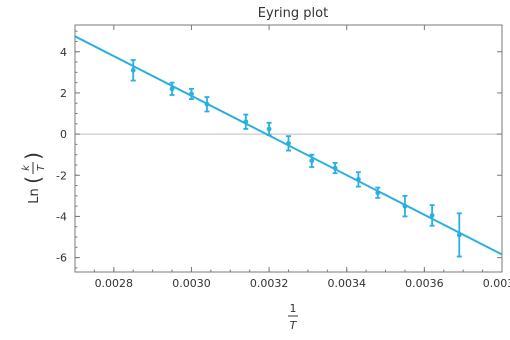 Image resolution: width=510 pixels, height=340 pixels. I want to click on y-axis-label-paren-close: ), so click(33, 156).